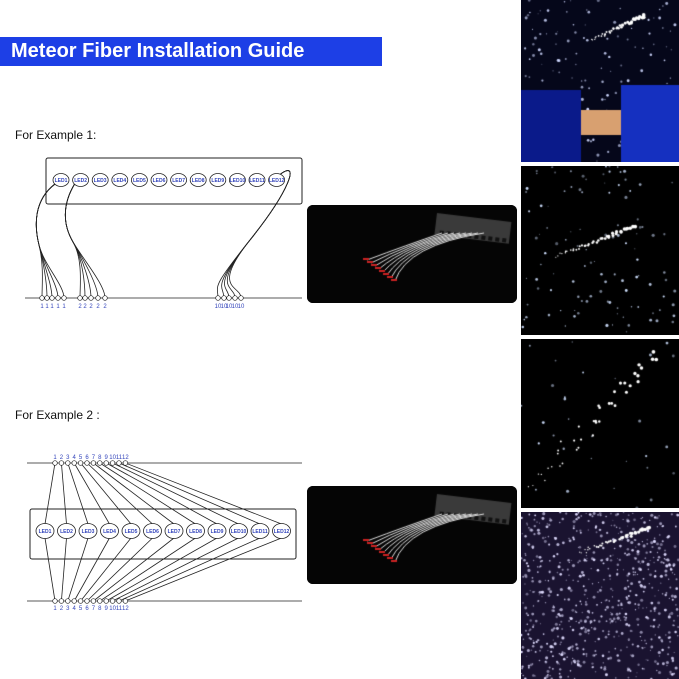  What do you see at coordinates (600, 595) in the screenshot?
I see `photo-starry-ceiling` at bounding box center [600, 595].